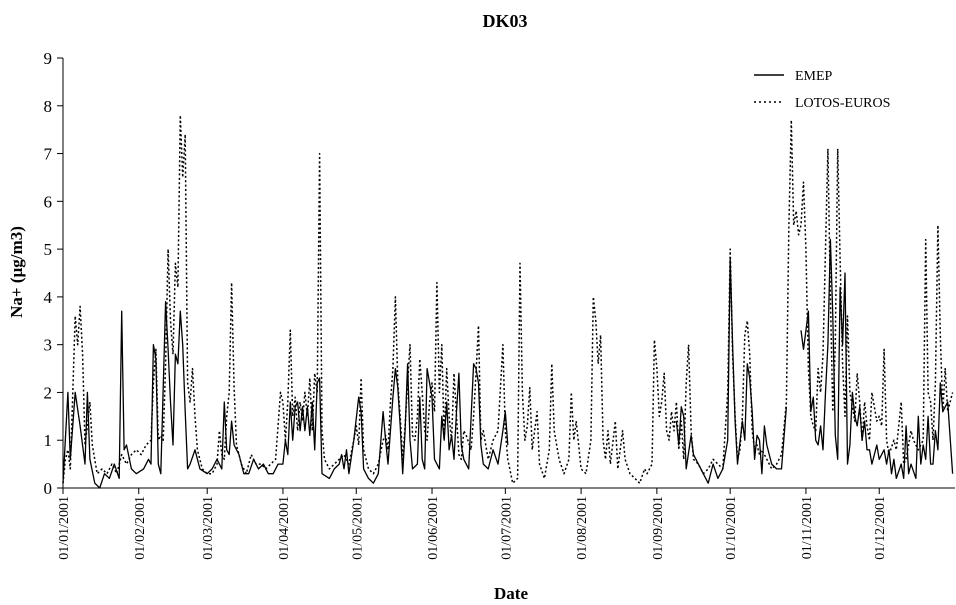  What do you see at coordinates (814, 76) in the screenshot?
I see `legend-label-emep: EMEP` at bounding box center [814, 76].